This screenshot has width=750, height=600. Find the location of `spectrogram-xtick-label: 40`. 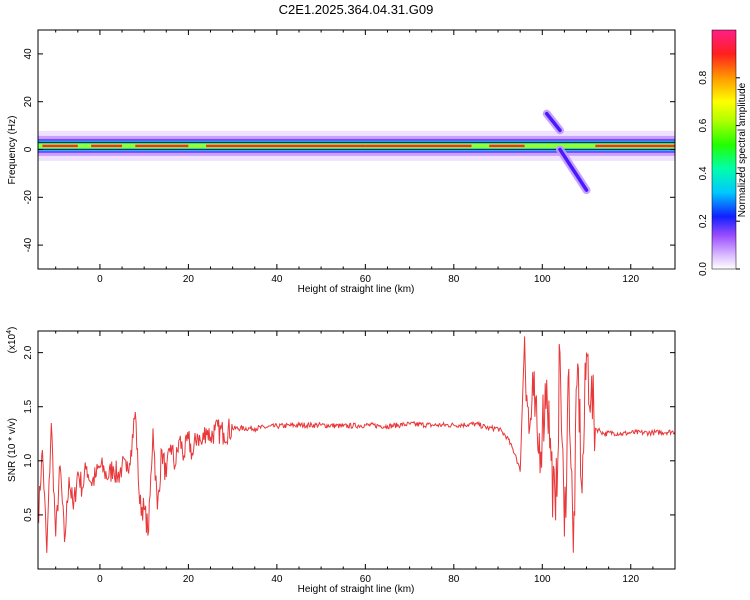

spectrogram-xtick-label: 40 is located at coordinates (277, 279).